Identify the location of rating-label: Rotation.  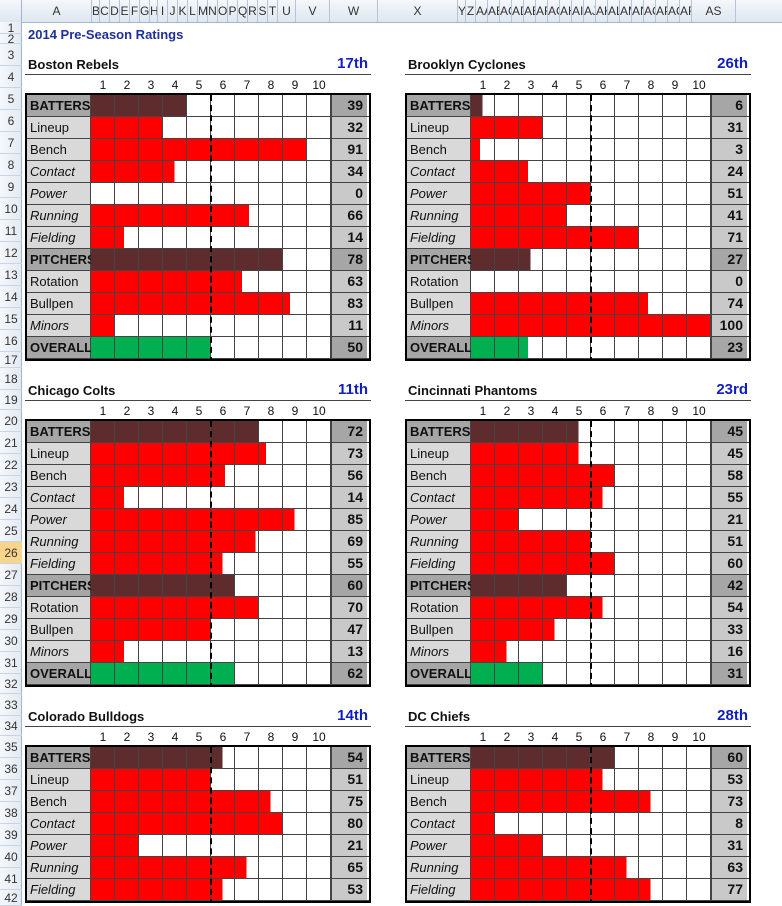
(439, 281).